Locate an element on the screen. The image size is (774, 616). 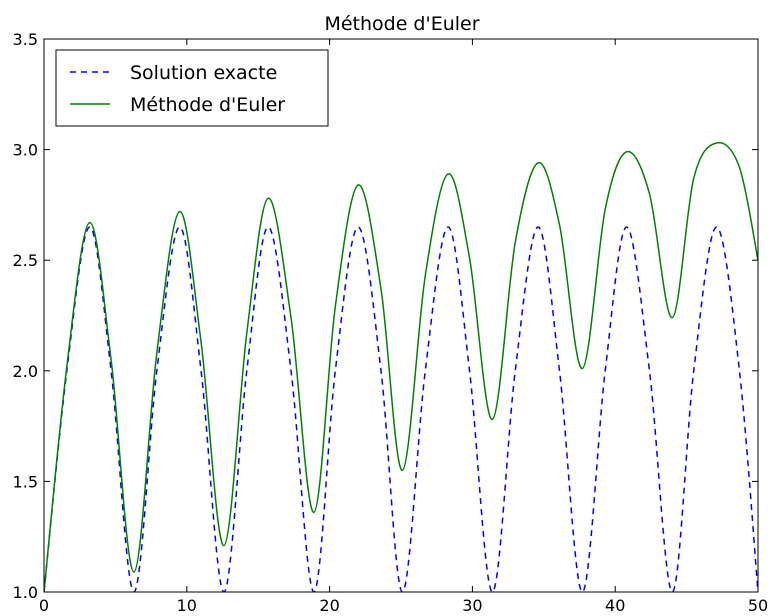
y-tick-label: 2.5 is located at coordinates (25, 260).